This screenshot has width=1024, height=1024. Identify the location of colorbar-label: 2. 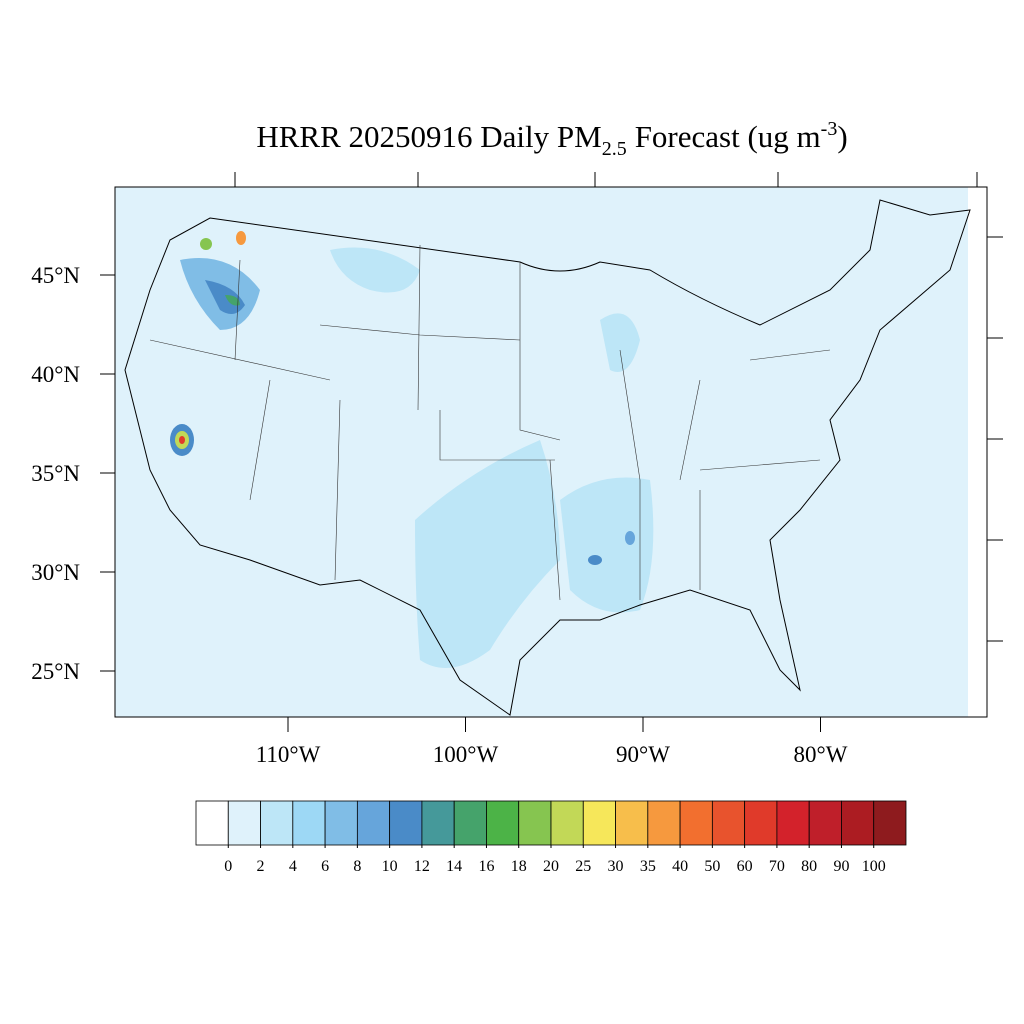
(261, 866).